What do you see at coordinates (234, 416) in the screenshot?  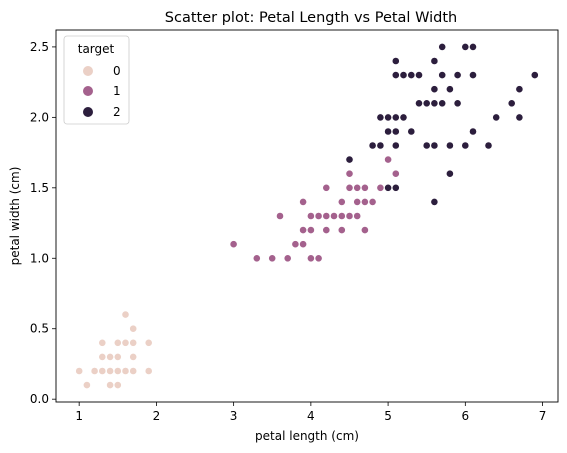 I see `x-tick-label: 3` at bounding box center [234, 416].